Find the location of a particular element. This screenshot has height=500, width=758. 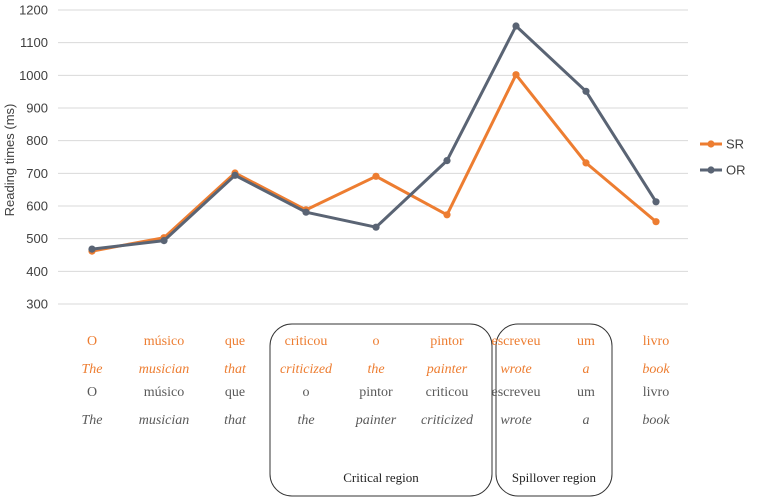

y-tick-label: 800 is located at coordinates (37, 140).